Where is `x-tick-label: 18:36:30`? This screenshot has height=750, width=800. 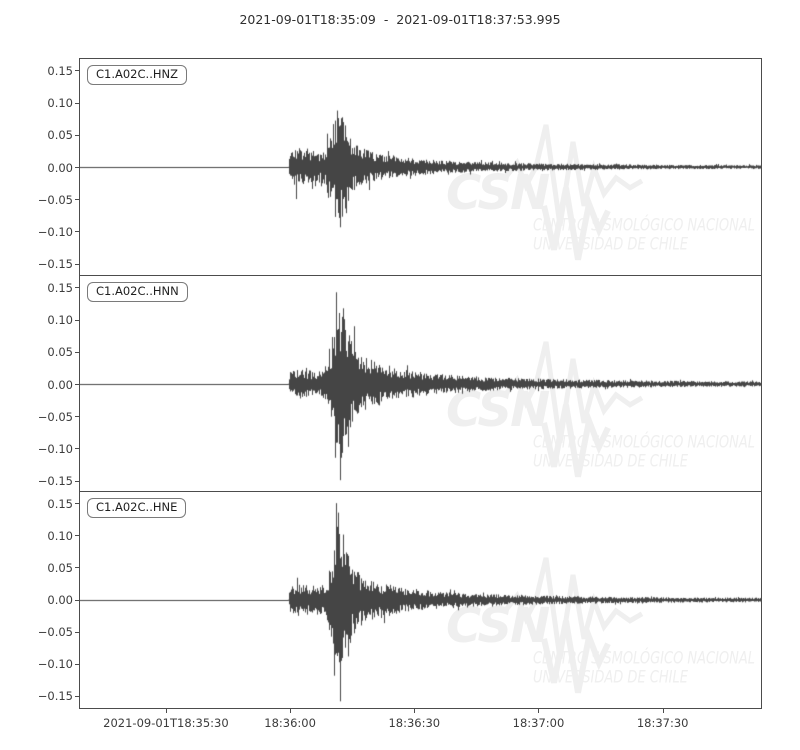 x-tick-label: 18:36:30 is located at coordinates (414, 723).